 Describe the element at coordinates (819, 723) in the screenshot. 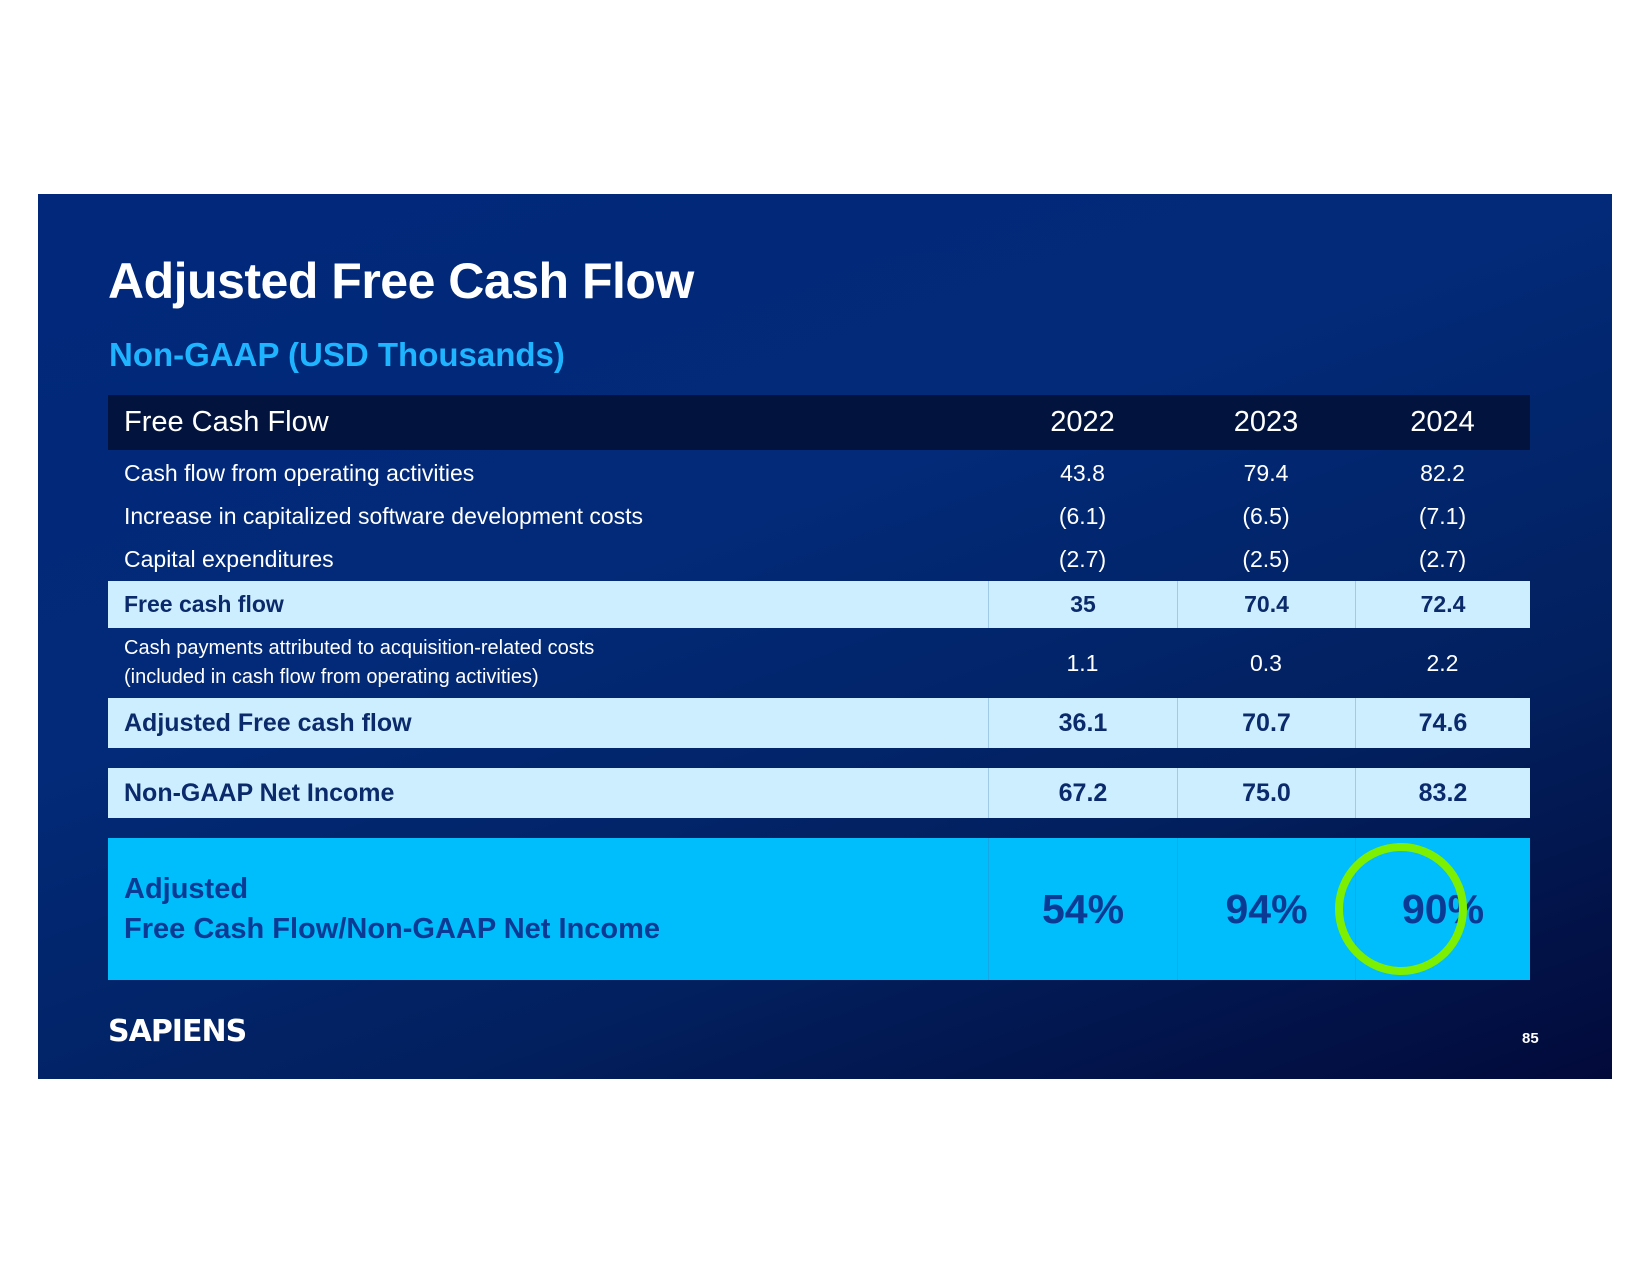

I see `table-row-adjusted-free-cash-flow: Adjusted Free cash flow 36.1 70.7 74.6` at that location.